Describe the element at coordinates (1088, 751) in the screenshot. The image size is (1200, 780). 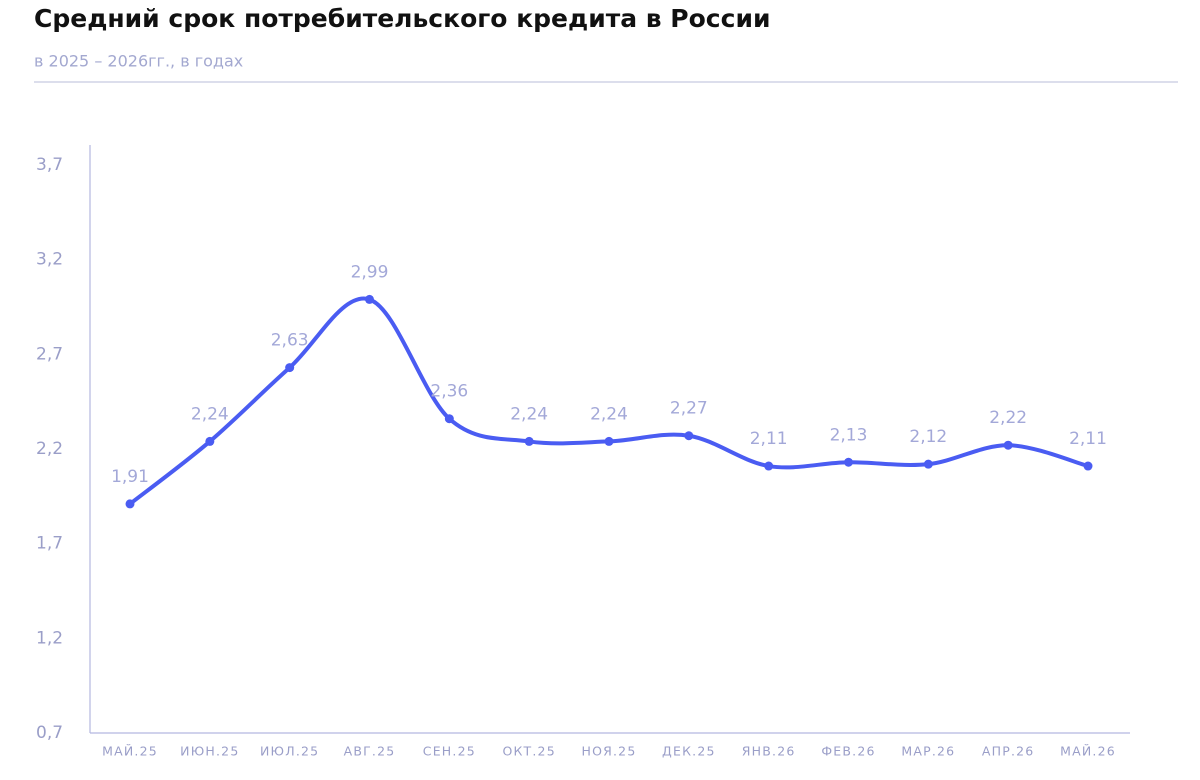
I see `x-tick-label: МАЙ.26` at that location.